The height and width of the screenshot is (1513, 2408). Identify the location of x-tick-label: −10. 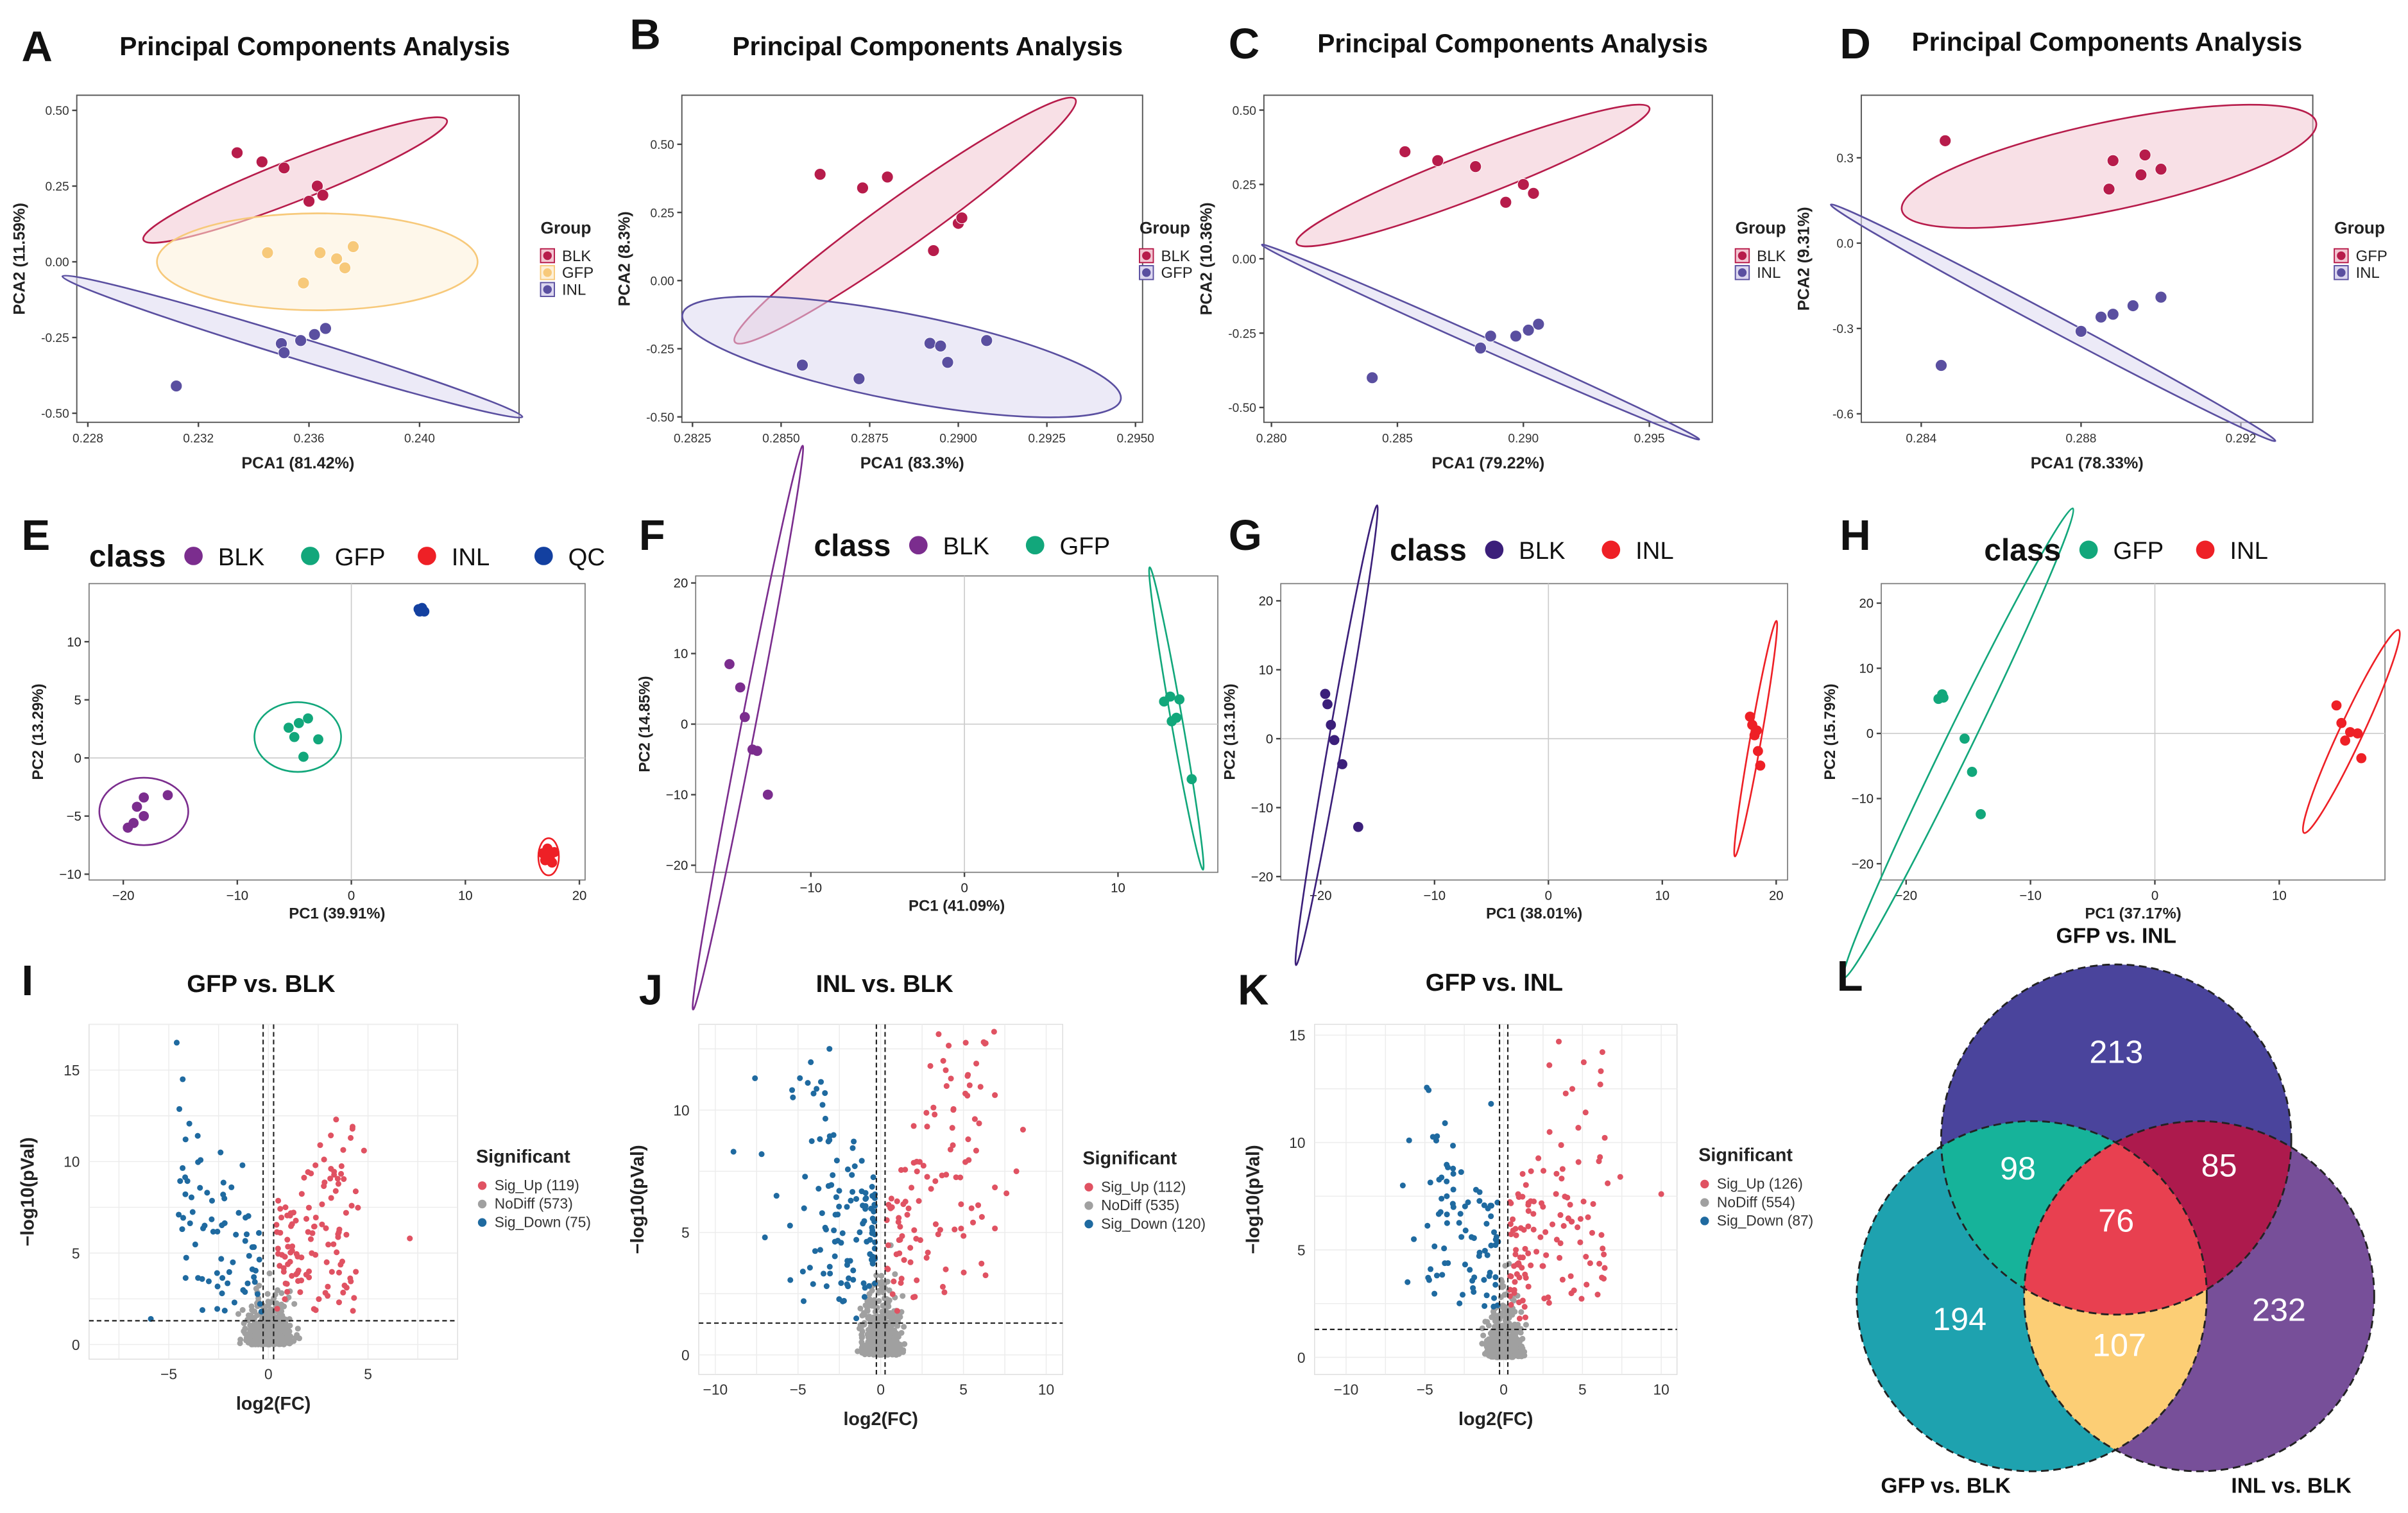
(2030, 896).